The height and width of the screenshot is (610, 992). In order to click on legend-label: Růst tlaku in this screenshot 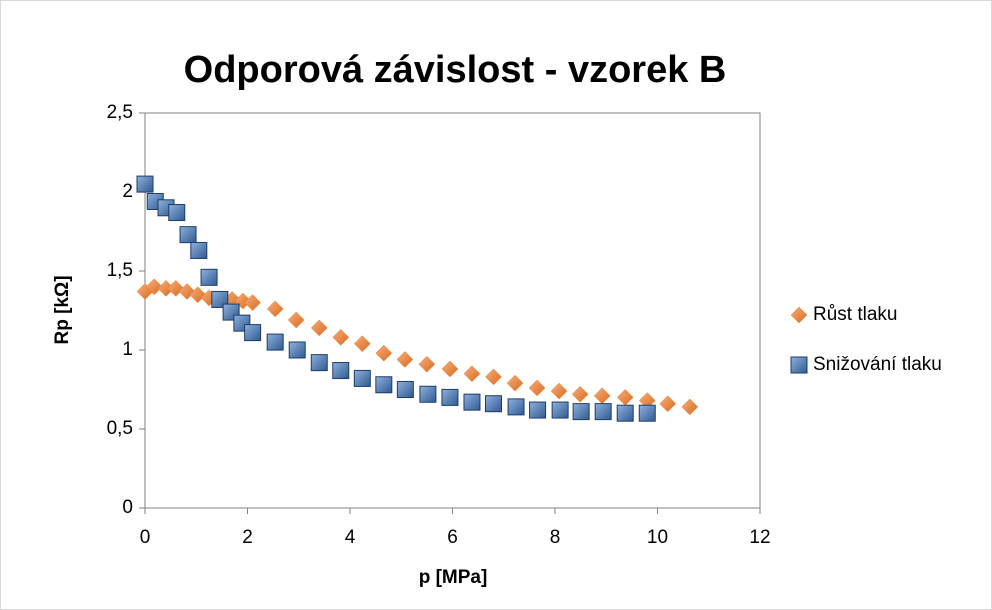, I will do `click(855, 314)`.